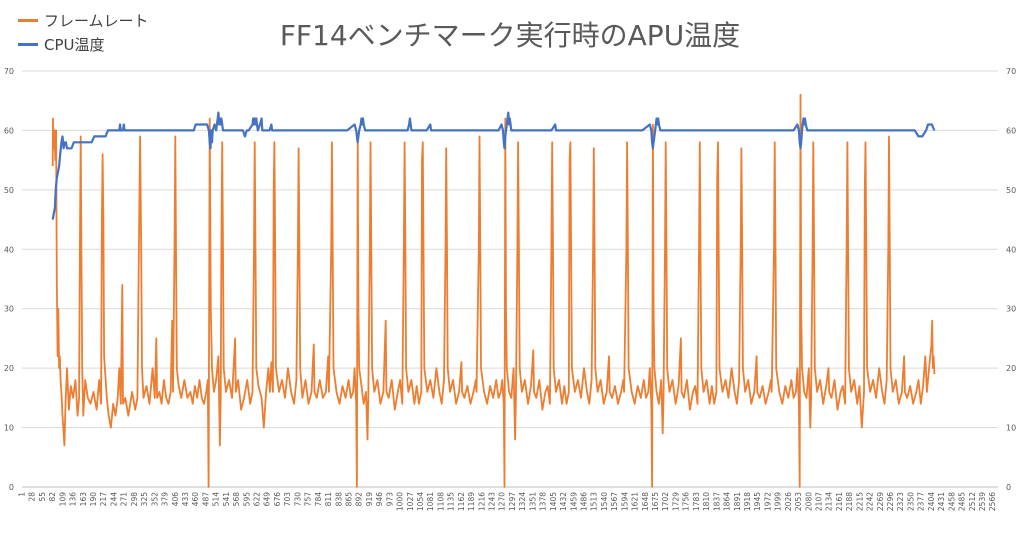 This screenshot has height=546, width=1024. What do you see at coordinates (338, 499) in the screenshot?
I see `x-tick-label: 838` at bounding box center [338, 499].